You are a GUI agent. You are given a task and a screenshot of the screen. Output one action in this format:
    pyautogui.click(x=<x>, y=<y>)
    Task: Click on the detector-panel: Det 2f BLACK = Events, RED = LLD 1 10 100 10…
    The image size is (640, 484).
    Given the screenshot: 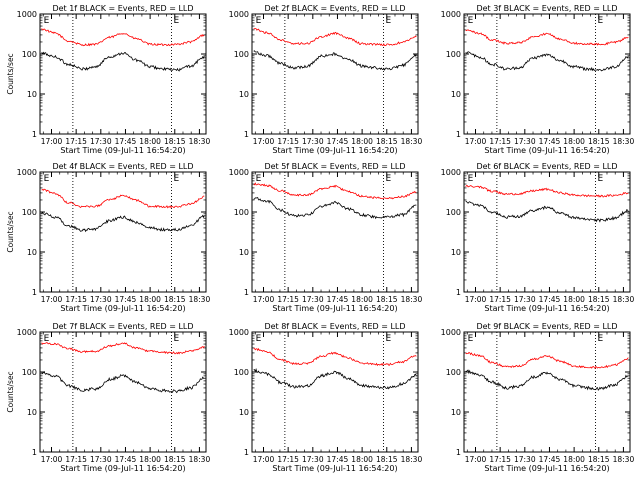 What is the action you would take?
    pyautogui.click(x=326, y=79)
    